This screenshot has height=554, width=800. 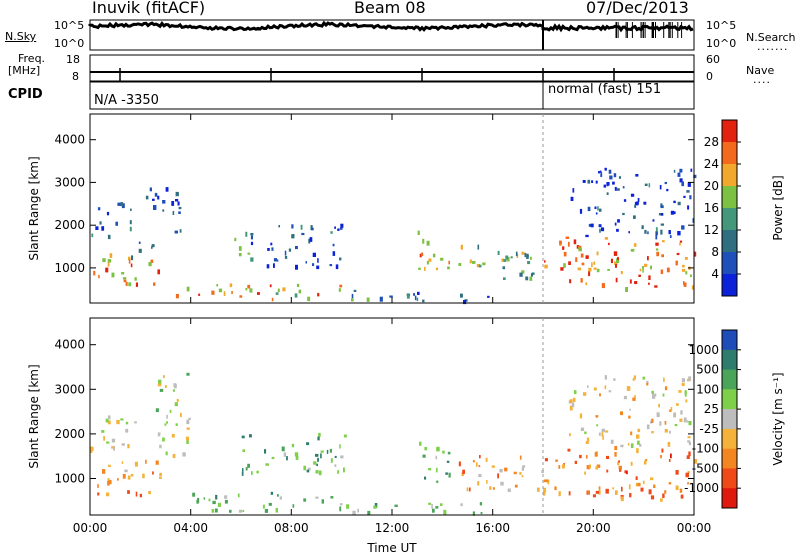 I want to click on y-tick-label: 2000, so click(x=69, y=434).